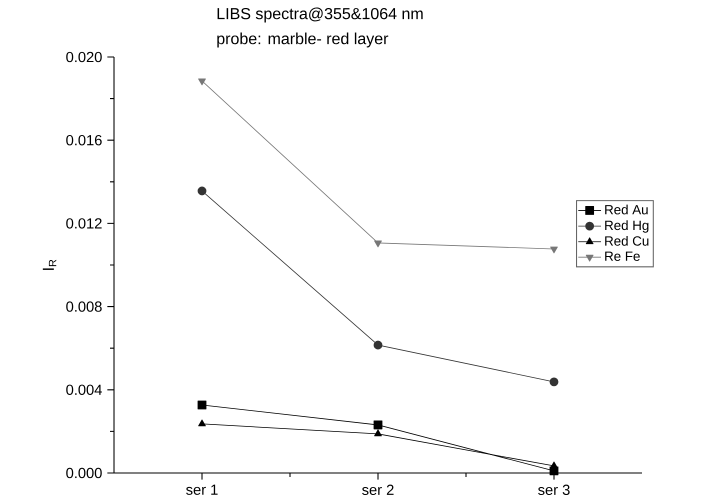 The image size is (709, 502). Describe the element at coordinates (626, 209) in the screenshot. I see `legend-label: Red Au` at that location.